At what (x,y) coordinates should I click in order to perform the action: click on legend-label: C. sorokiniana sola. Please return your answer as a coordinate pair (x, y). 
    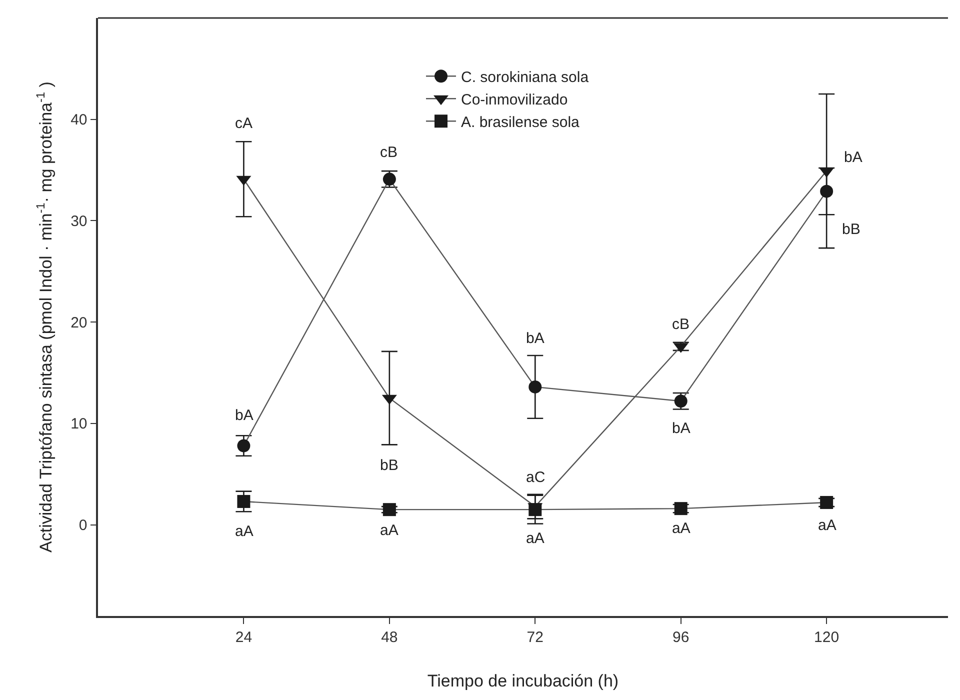
    Looking at the image, I should click on (525, 77).